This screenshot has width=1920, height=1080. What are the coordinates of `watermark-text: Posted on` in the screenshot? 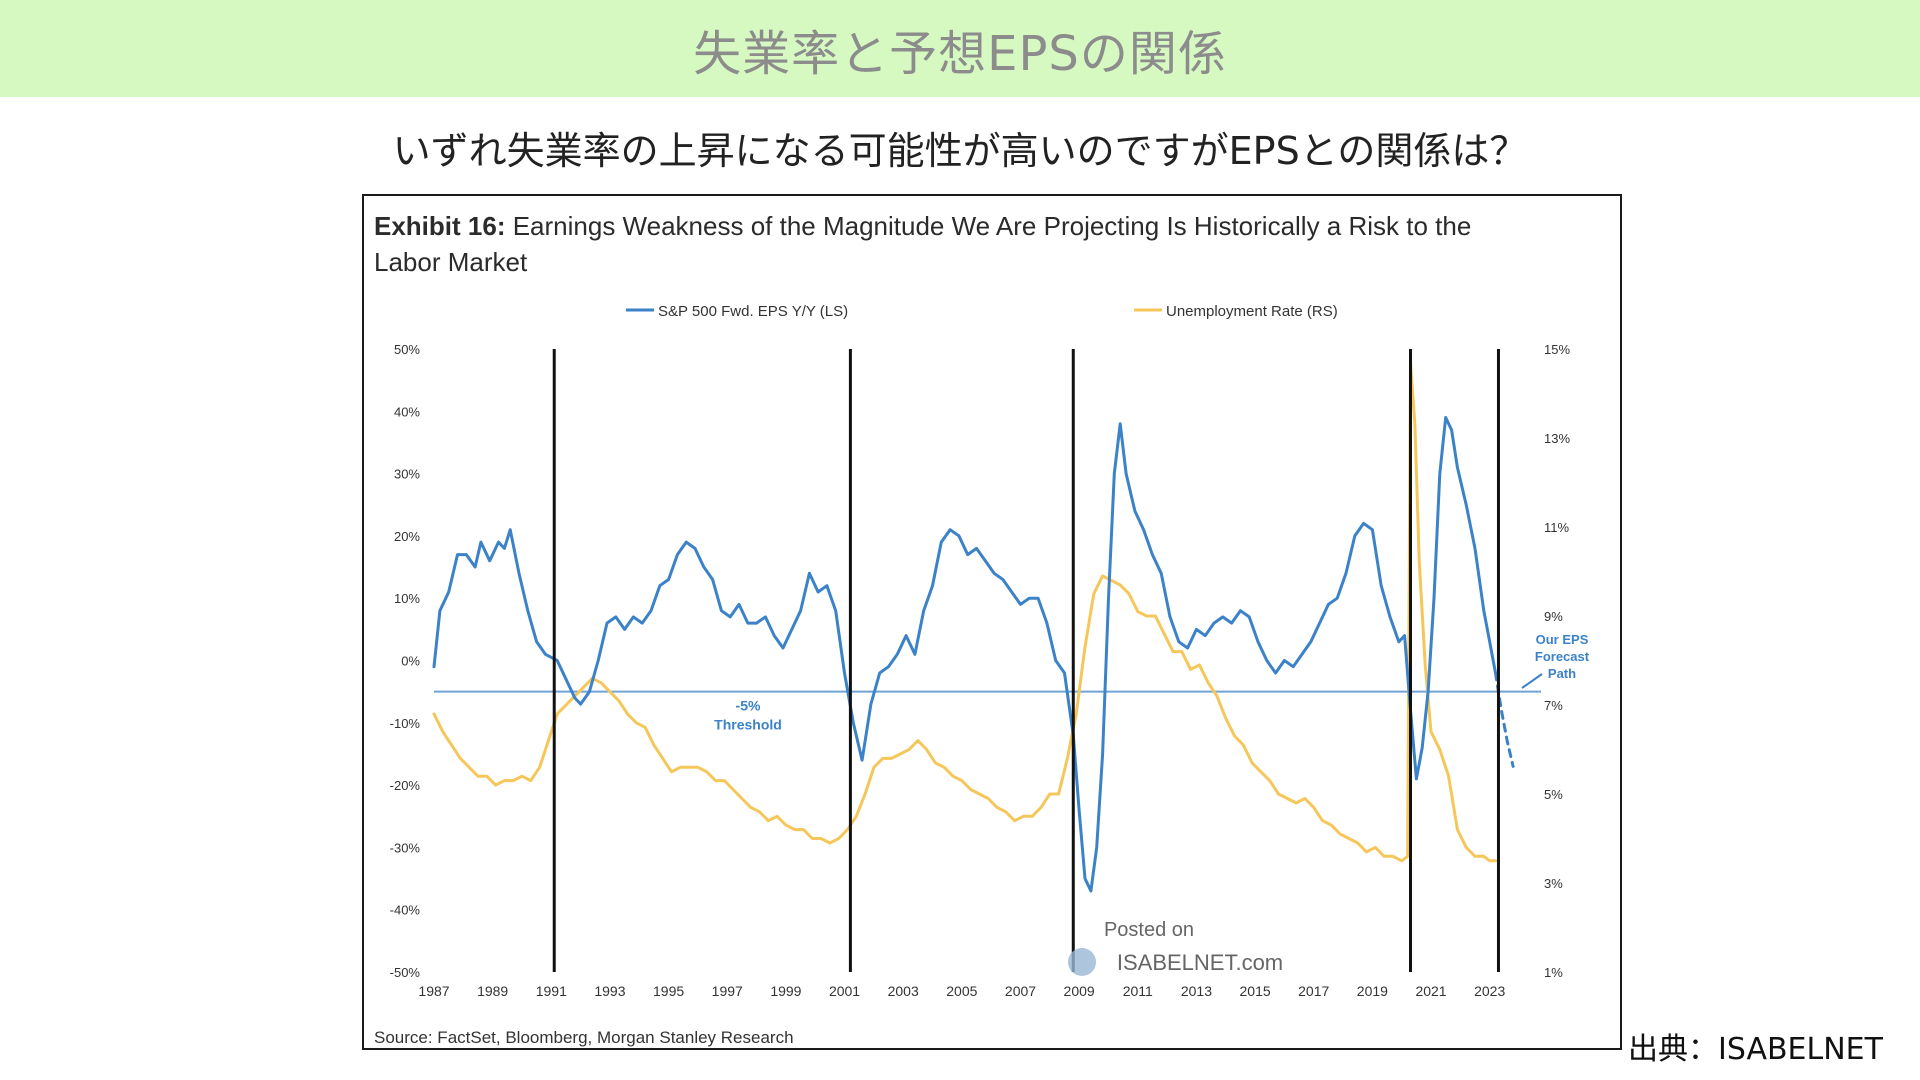 It's located at (1149, 930).